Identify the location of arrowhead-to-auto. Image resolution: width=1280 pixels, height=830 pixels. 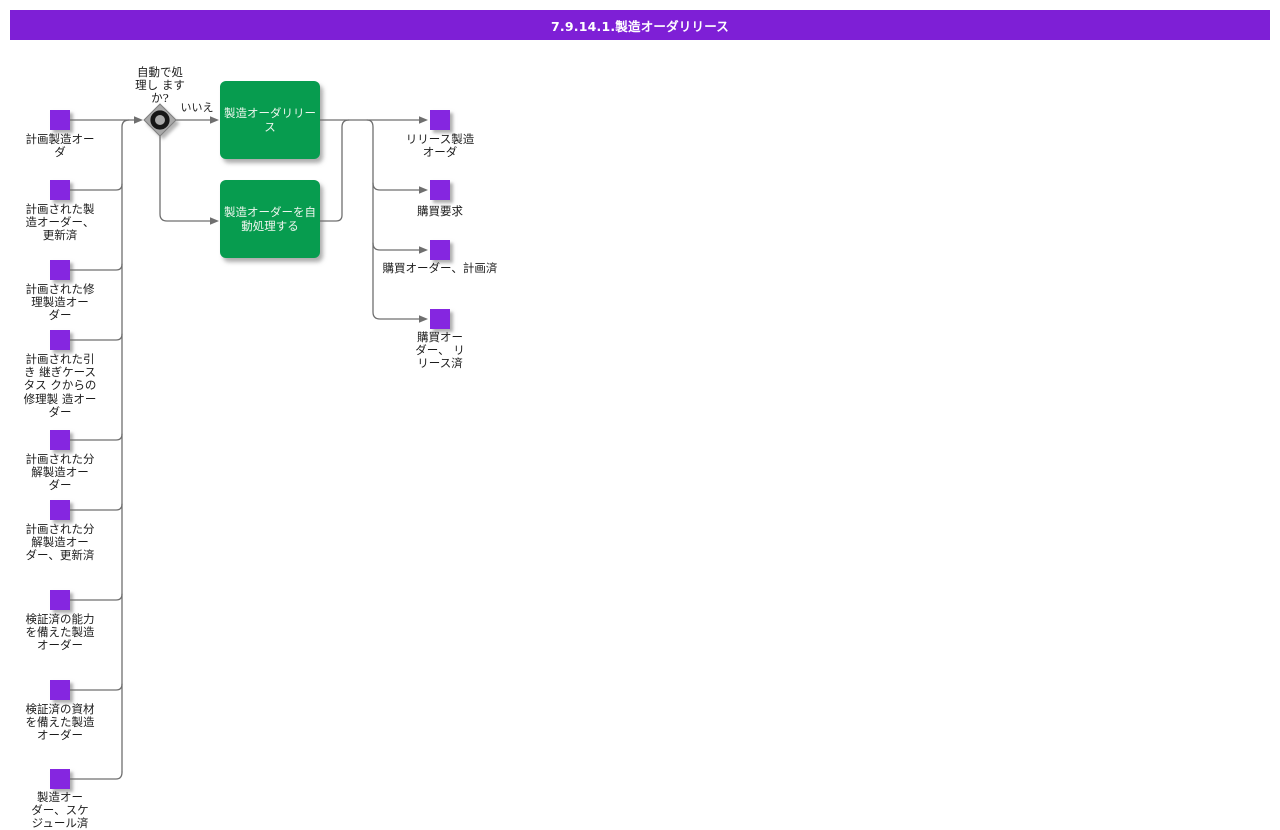
(214, 221).